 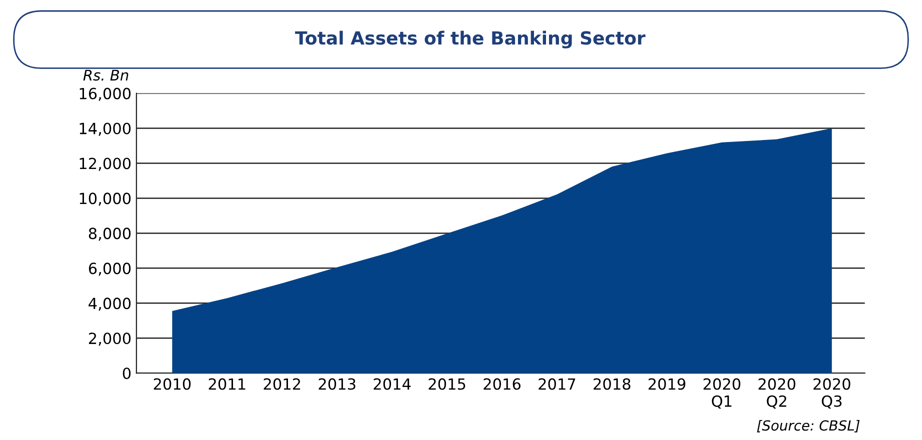 What do you see at coordinates (722, 393) in the screenshot?
I see `x-tick-label: 2020 Q1` at bounding box center [722, 393].